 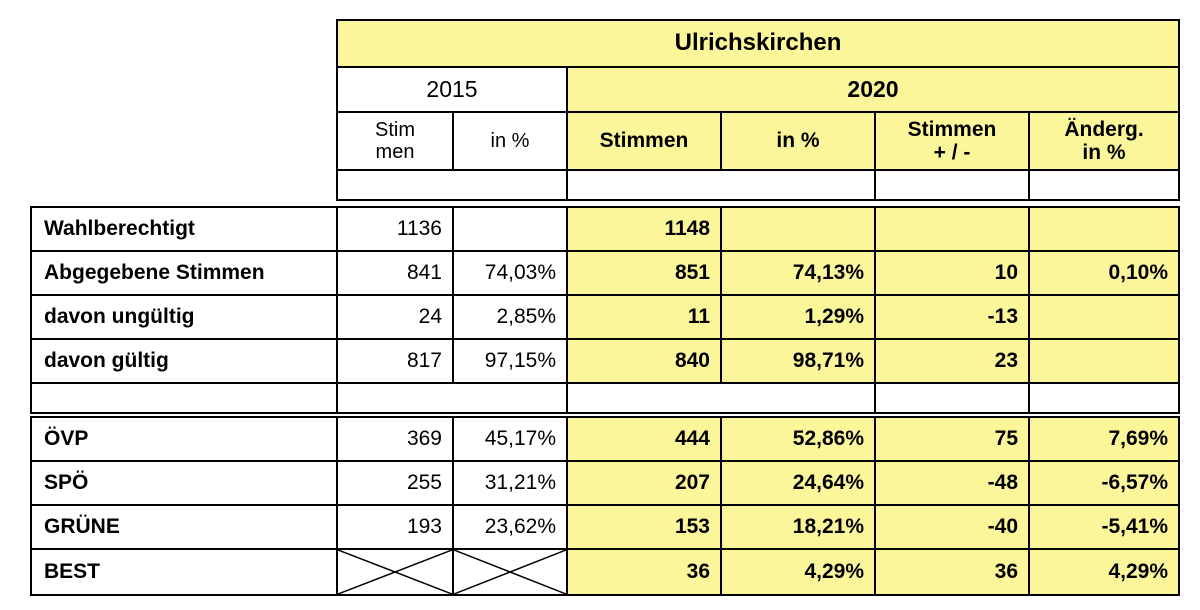 I want to click on cell-diff, so click(x=952, y=229).